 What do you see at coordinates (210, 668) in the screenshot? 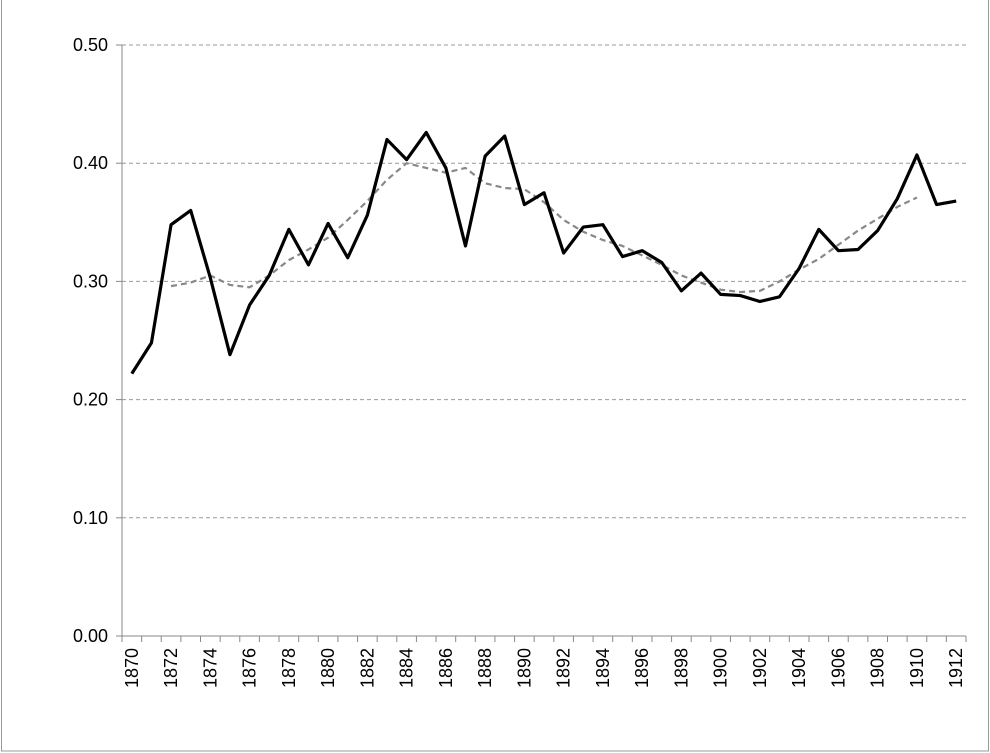
I see `x-tick-label: 1874` at bounding box center [210, 668].